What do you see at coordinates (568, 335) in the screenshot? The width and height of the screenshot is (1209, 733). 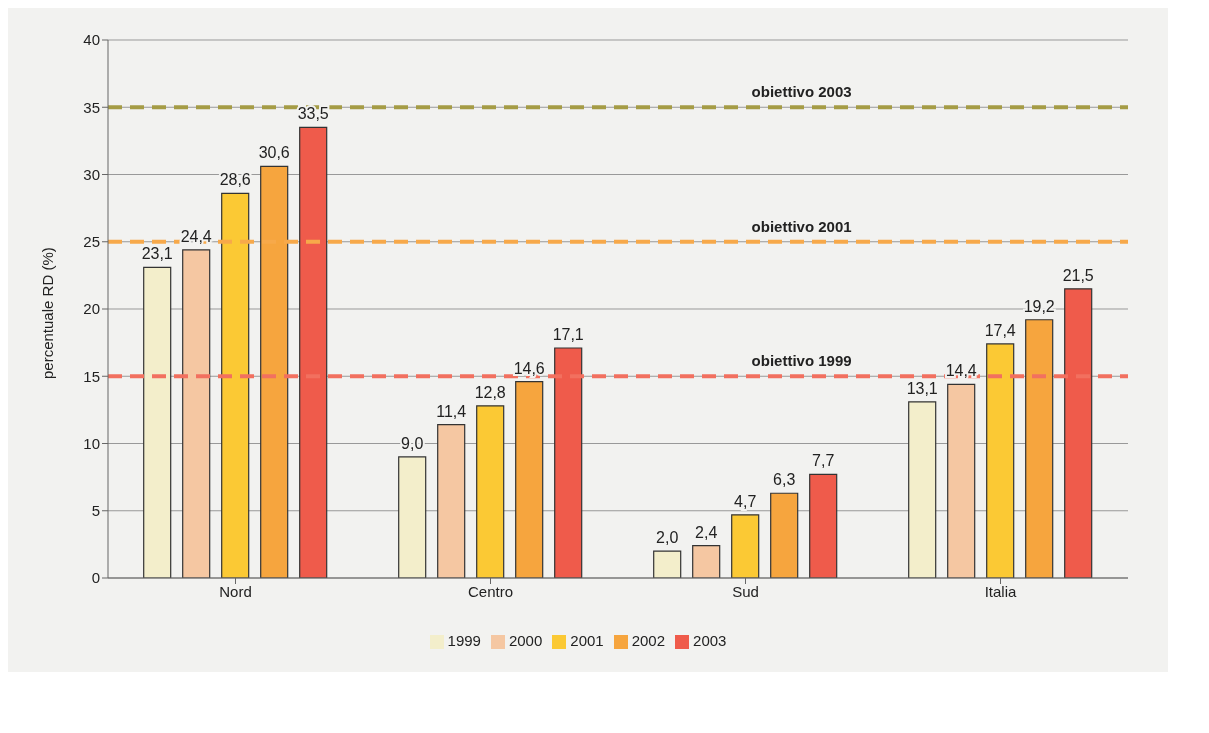 I see `data-label: 17,1` at bounding box center [568, 335].